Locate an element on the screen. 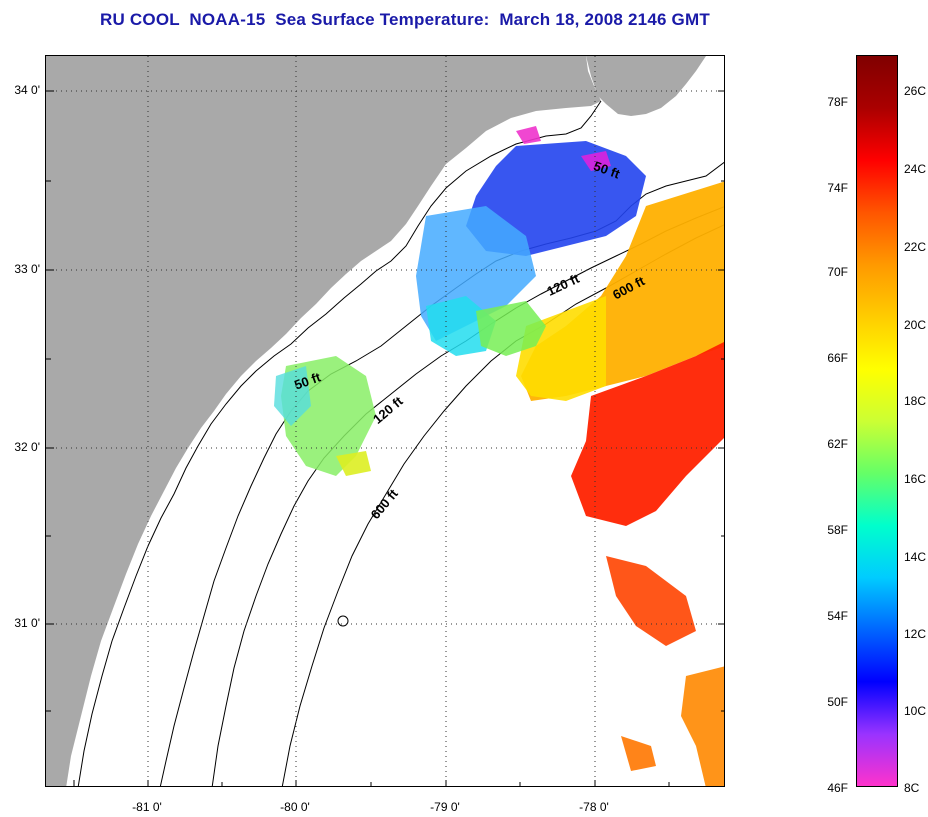 This screenshot has width=928, height=817. sst-patch-orange-small is located at coordinates (638, 753).